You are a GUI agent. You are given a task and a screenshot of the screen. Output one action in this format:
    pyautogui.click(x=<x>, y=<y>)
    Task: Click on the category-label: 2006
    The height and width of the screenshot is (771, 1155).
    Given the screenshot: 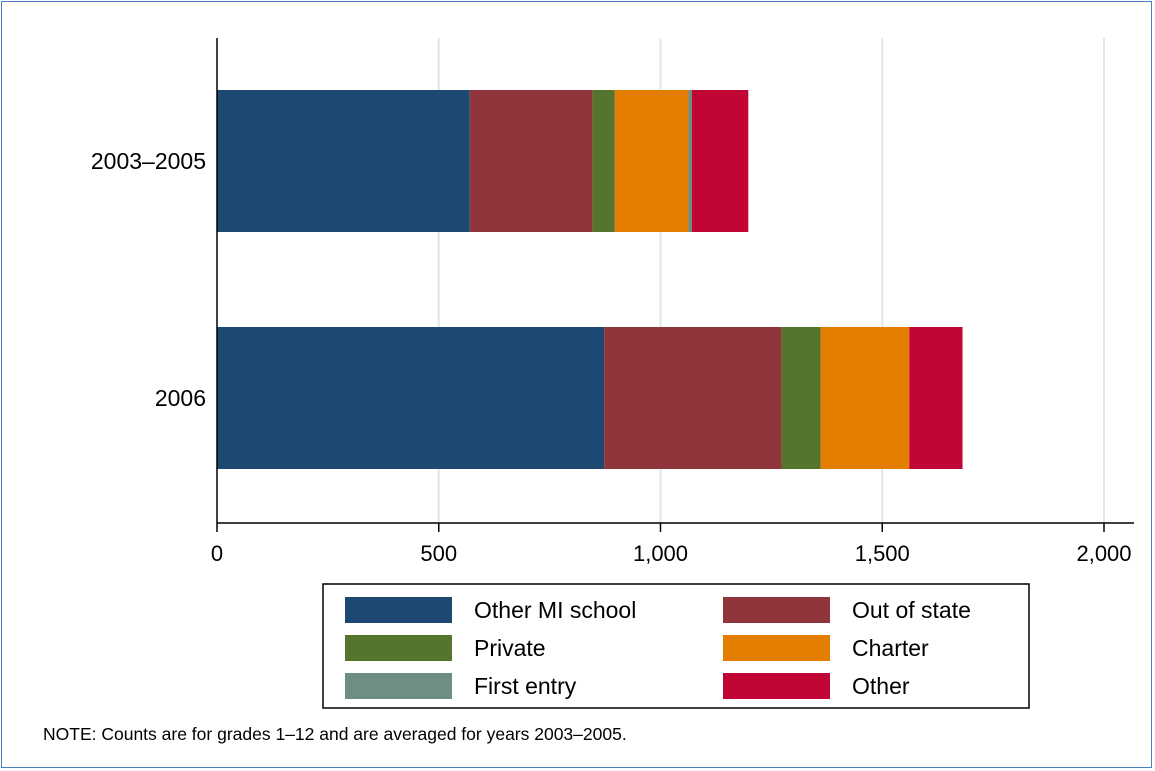 What is the action you would take?
    pyautogui.click(x=180, y=398)
    